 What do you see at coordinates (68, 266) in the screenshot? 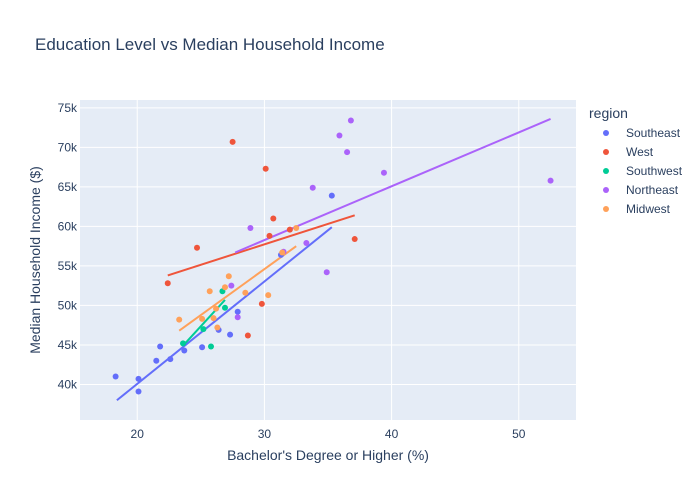
I see `y-tick-label: 55k` at bounding box center [68, 266].